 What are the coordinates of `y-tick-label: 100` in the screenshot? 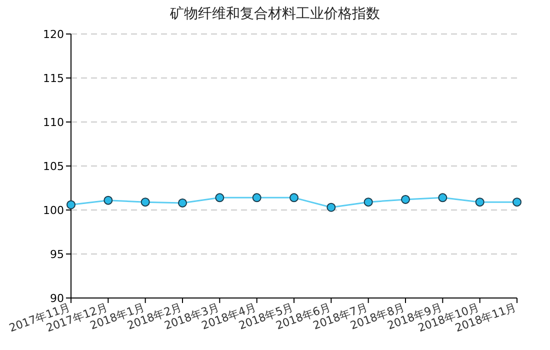 It's located at (53, 210).